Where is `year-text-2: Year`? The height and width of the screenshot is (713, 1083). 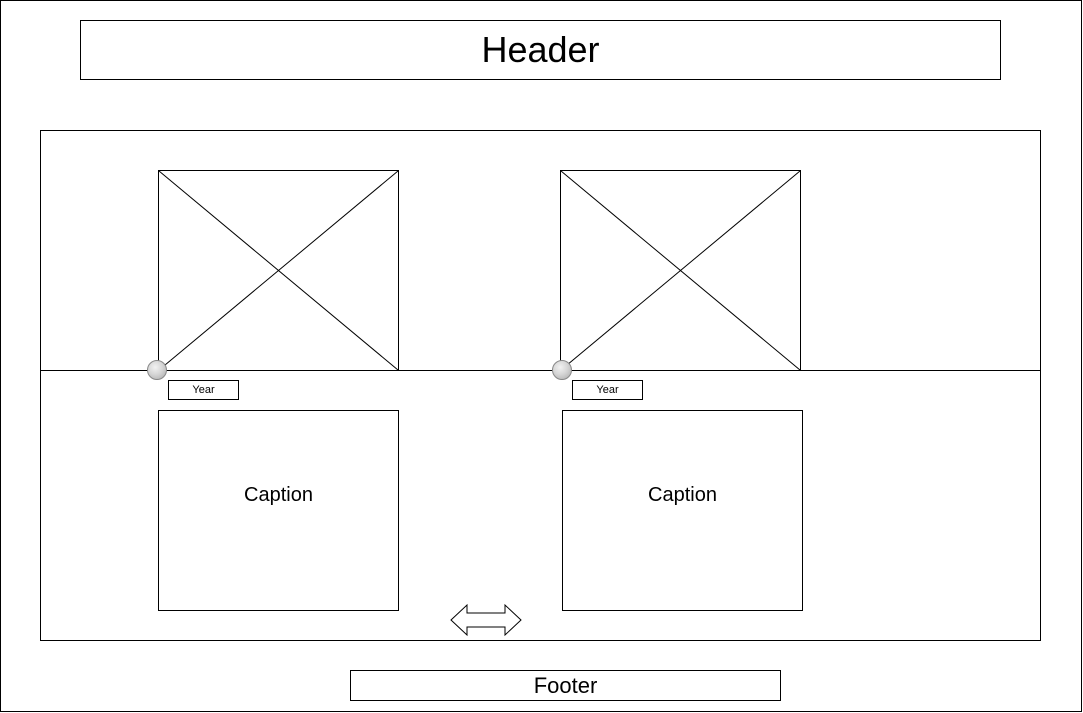
year-text-2: Year is located at coordinates (607, 390).